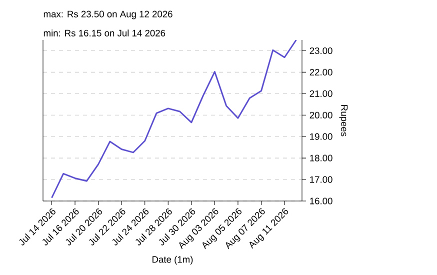 This screenshot has width=437, height=275. What do you see at coordinates (321, 93) in the screenshot?
I see `y-tick-label: 21.00` at bounding box center [321, 93].